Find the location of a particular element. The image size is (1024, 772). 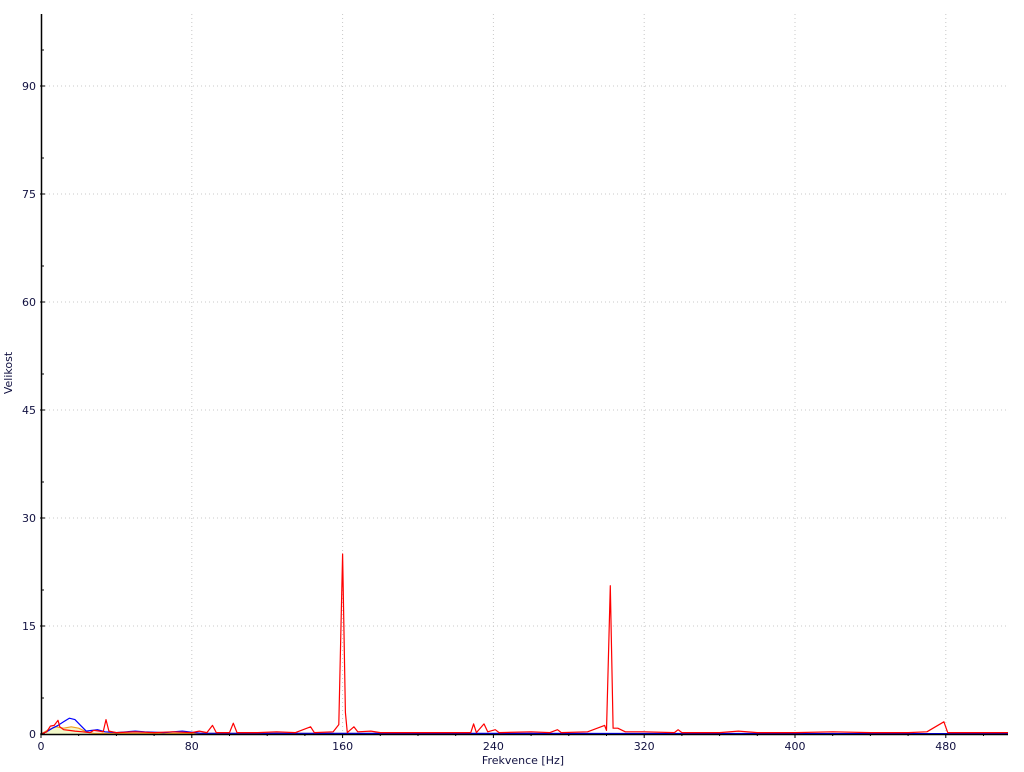

y-tick-label: 75 is located at coordinates (29, 194).